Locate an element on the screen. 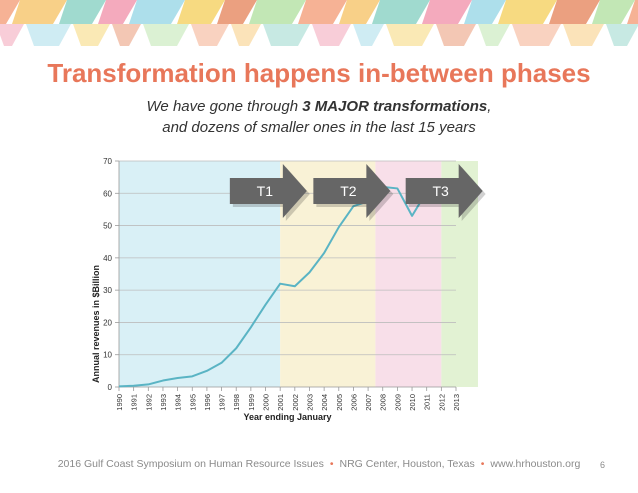  x-tick-label: 1999 is located at coordinates (251, 402).